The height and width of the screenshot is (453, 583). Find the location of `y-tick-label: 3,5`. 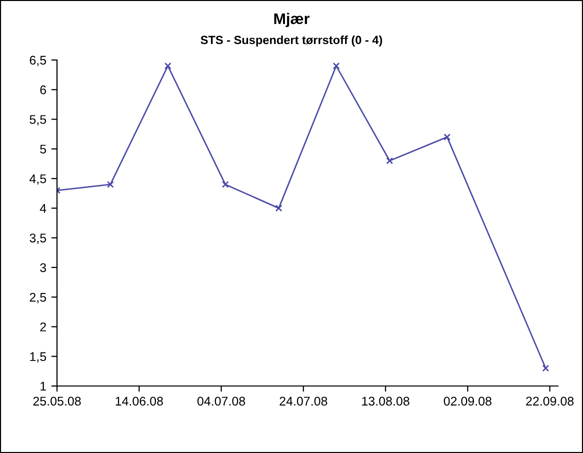

y-tick-label: 3,5 is located at coordinates (38, 239).